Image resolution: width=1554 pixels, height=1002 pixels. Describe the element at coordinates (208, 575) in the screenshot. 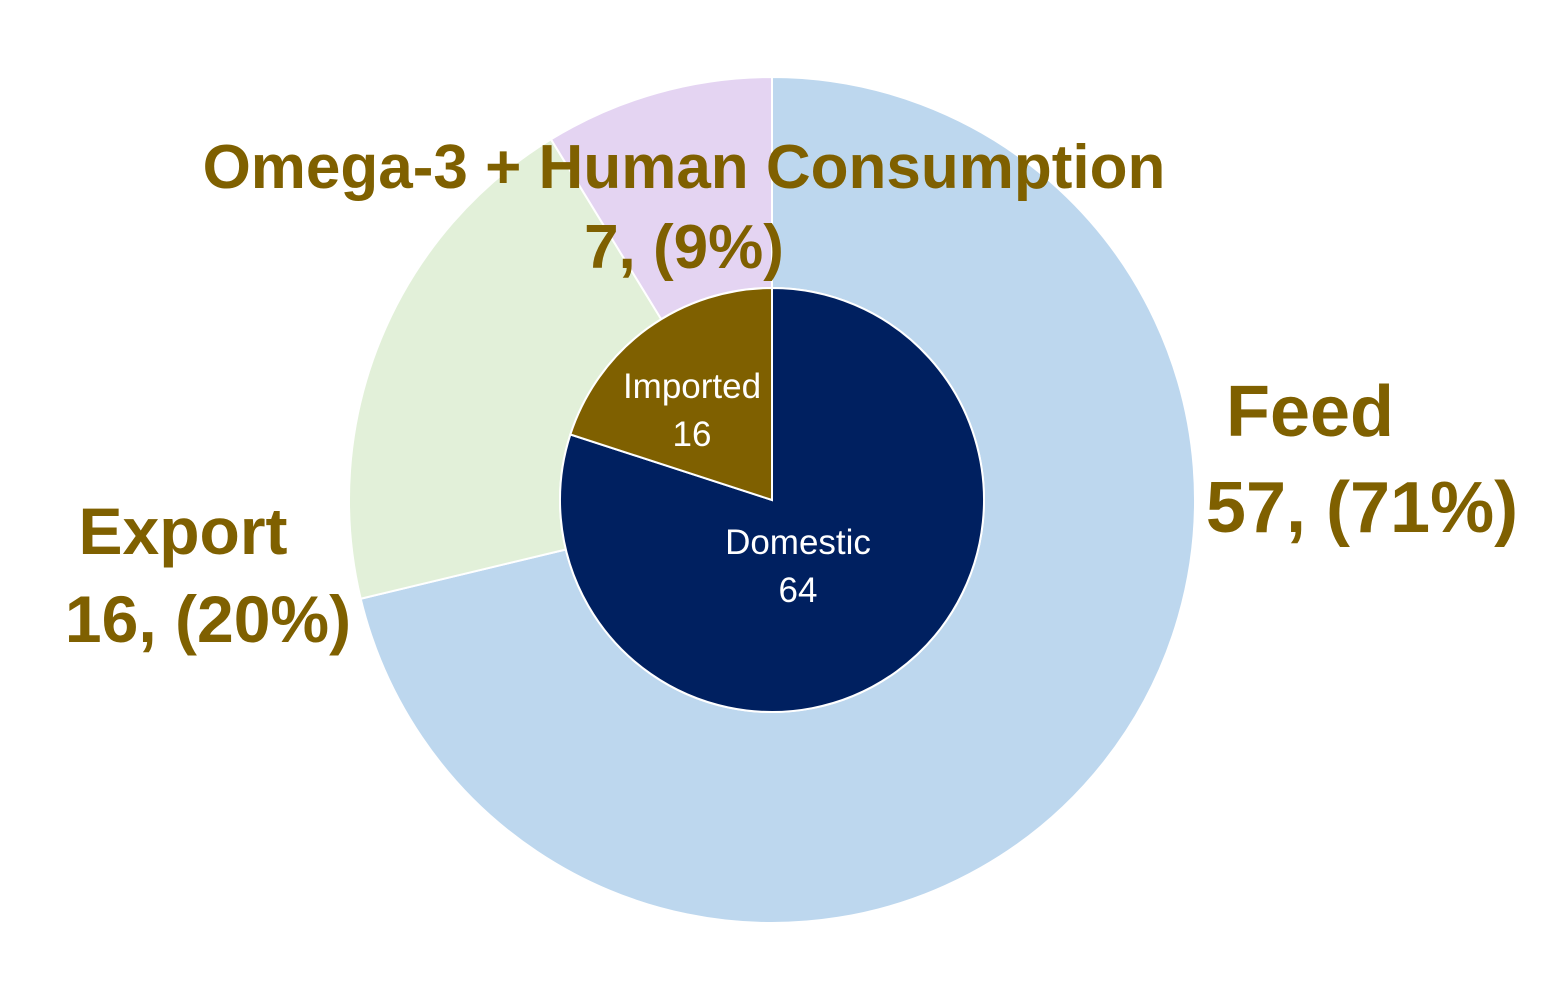

I see `label-export: Export 16, (20%)` at that location.